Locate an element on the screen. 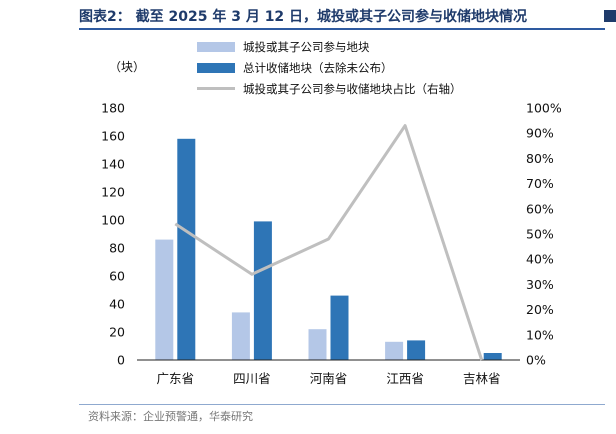 The height and width of the screenshot is (434, 616). y2-tick-label: 40% is located at coordinates (540, 259).